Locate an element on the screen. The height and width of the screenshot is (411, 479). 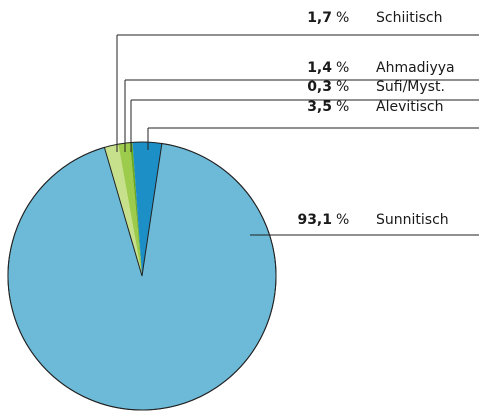
value-label: 93,1 is located at coordinates (314, 220).